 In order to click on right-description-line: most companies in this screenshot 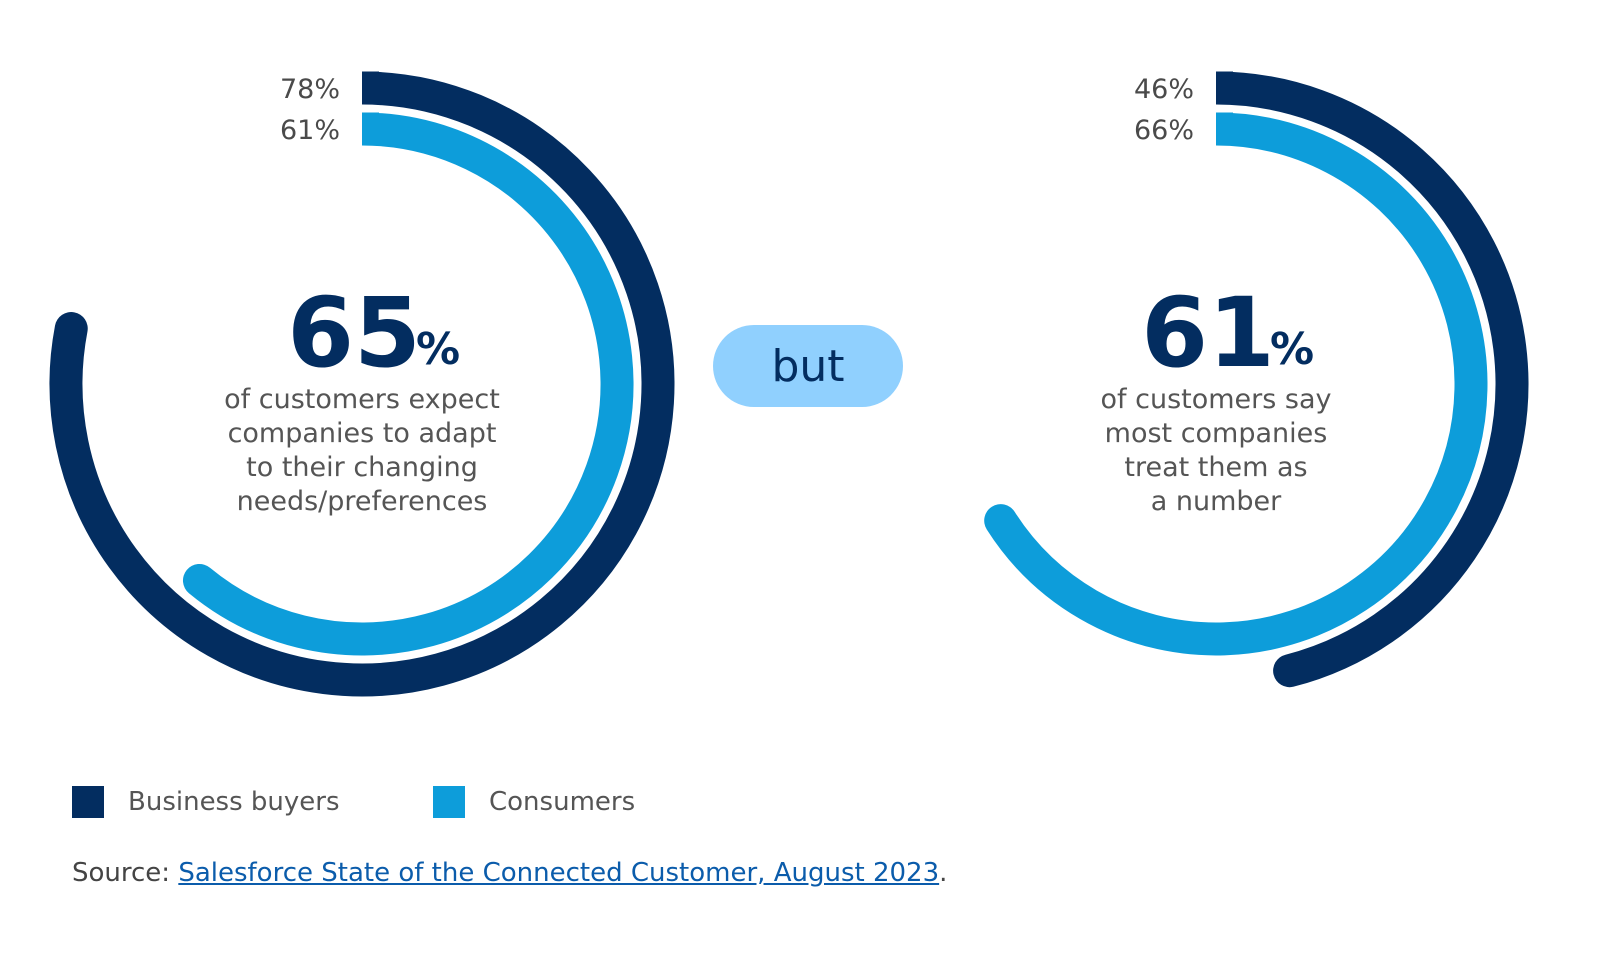, I will do `click(1216, 433)`.